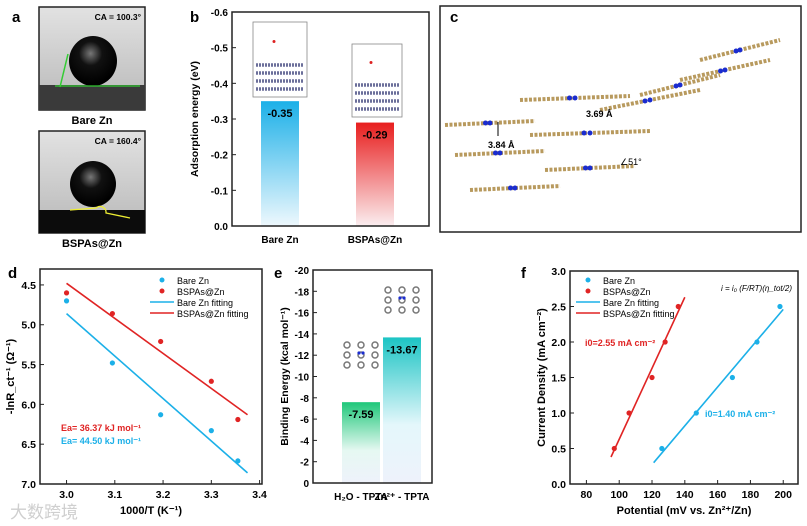 The width and height of the screenshot is (807, 526). Describe the element at coordinates (652, 495) in the screenshot. I see `x-tick-label: 120` at that location.